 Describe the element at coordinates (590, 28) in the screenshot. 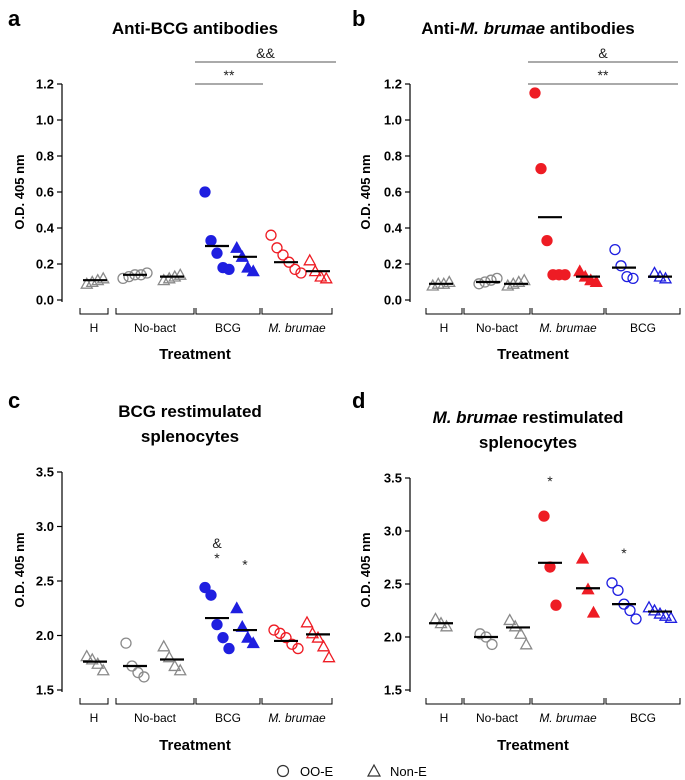

I see `panel-b-title-suffix: antibodies` at that location.